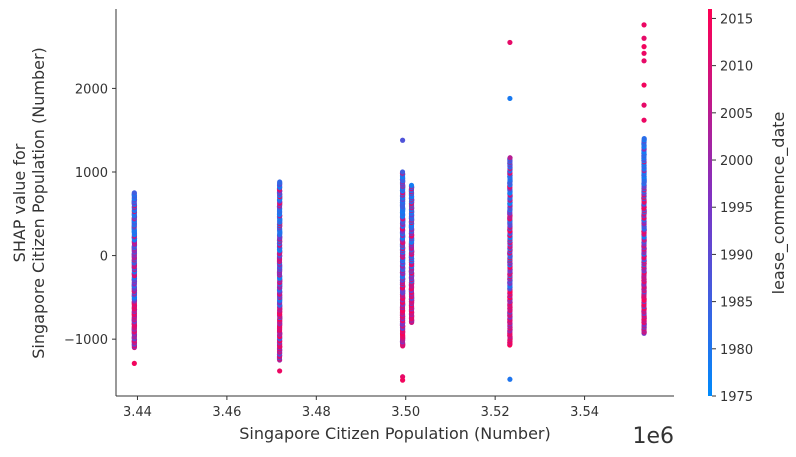 This screenshot has height=457, width=796. Describe the element at coordinates (736, 303) in the screenshot. I see `colorbar-tick-label: 1985` at that location.